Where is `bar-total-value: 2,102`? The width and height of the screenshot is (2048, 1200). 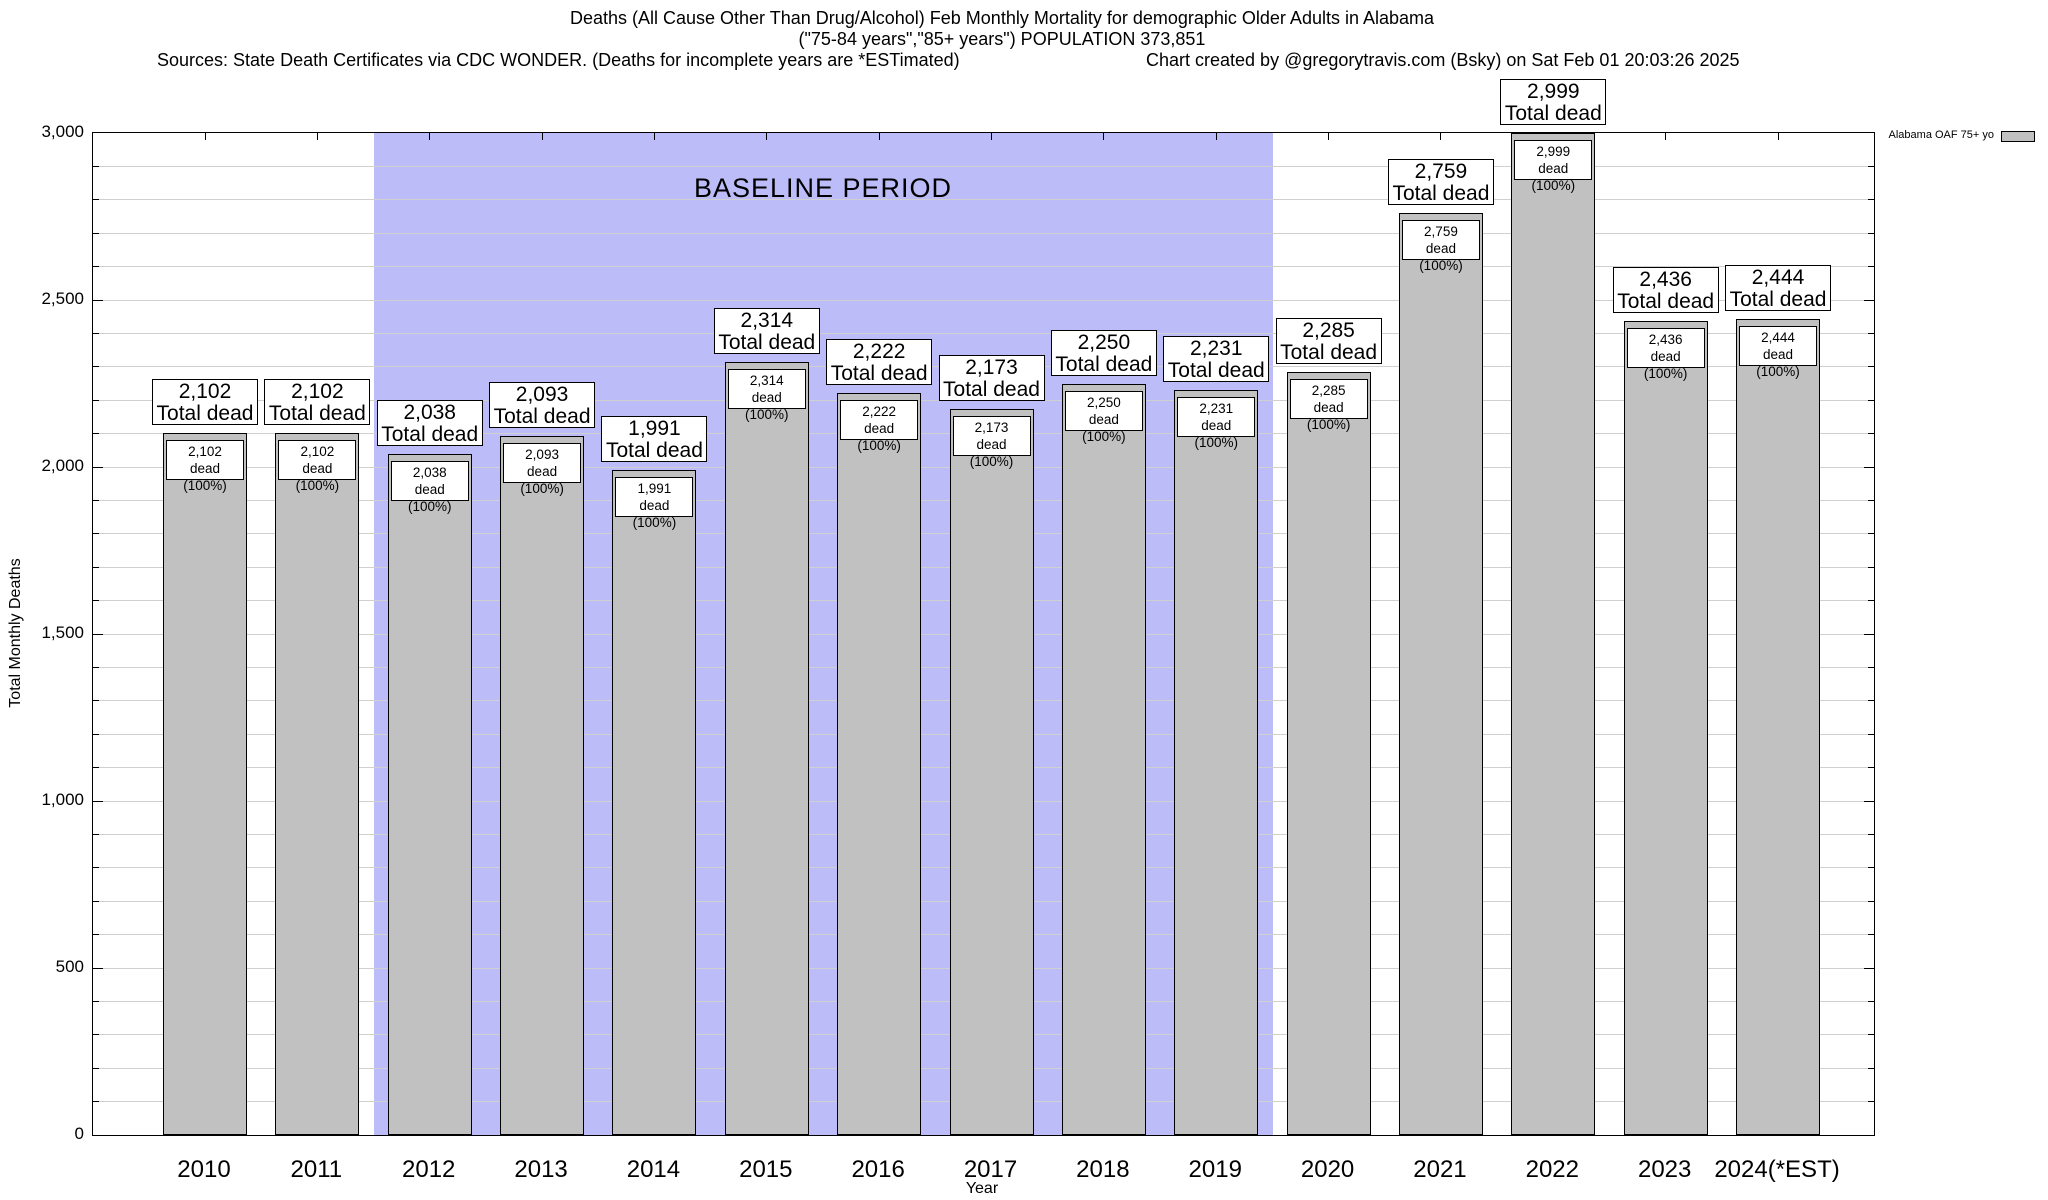
bar-total-value: 2,102 is located at coordinates (317, 391).